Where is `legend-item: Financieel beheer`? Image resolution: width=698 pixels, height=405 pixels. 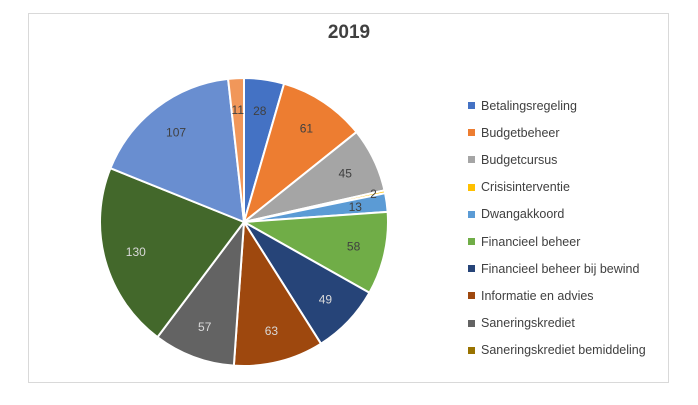
legend-item: Financieel beheer is located at coordinates (557, 241).